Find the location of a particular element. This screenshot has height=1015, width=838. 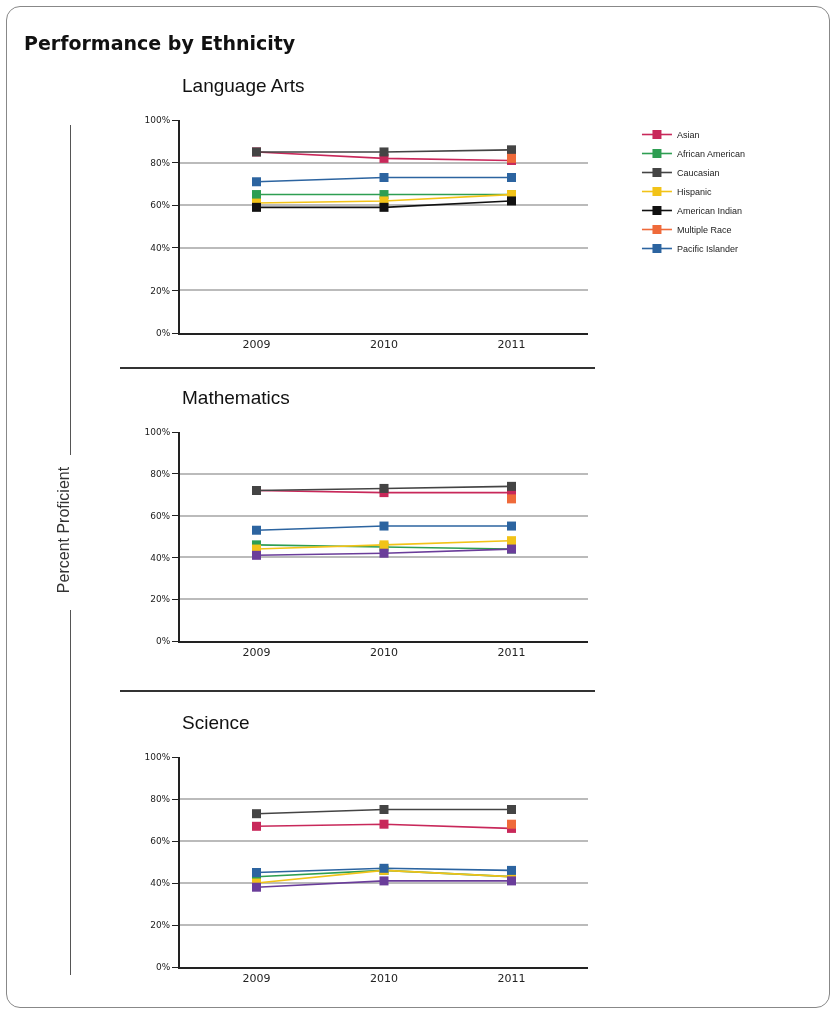

legend-label: Asian is located at coordinates (688, 135).